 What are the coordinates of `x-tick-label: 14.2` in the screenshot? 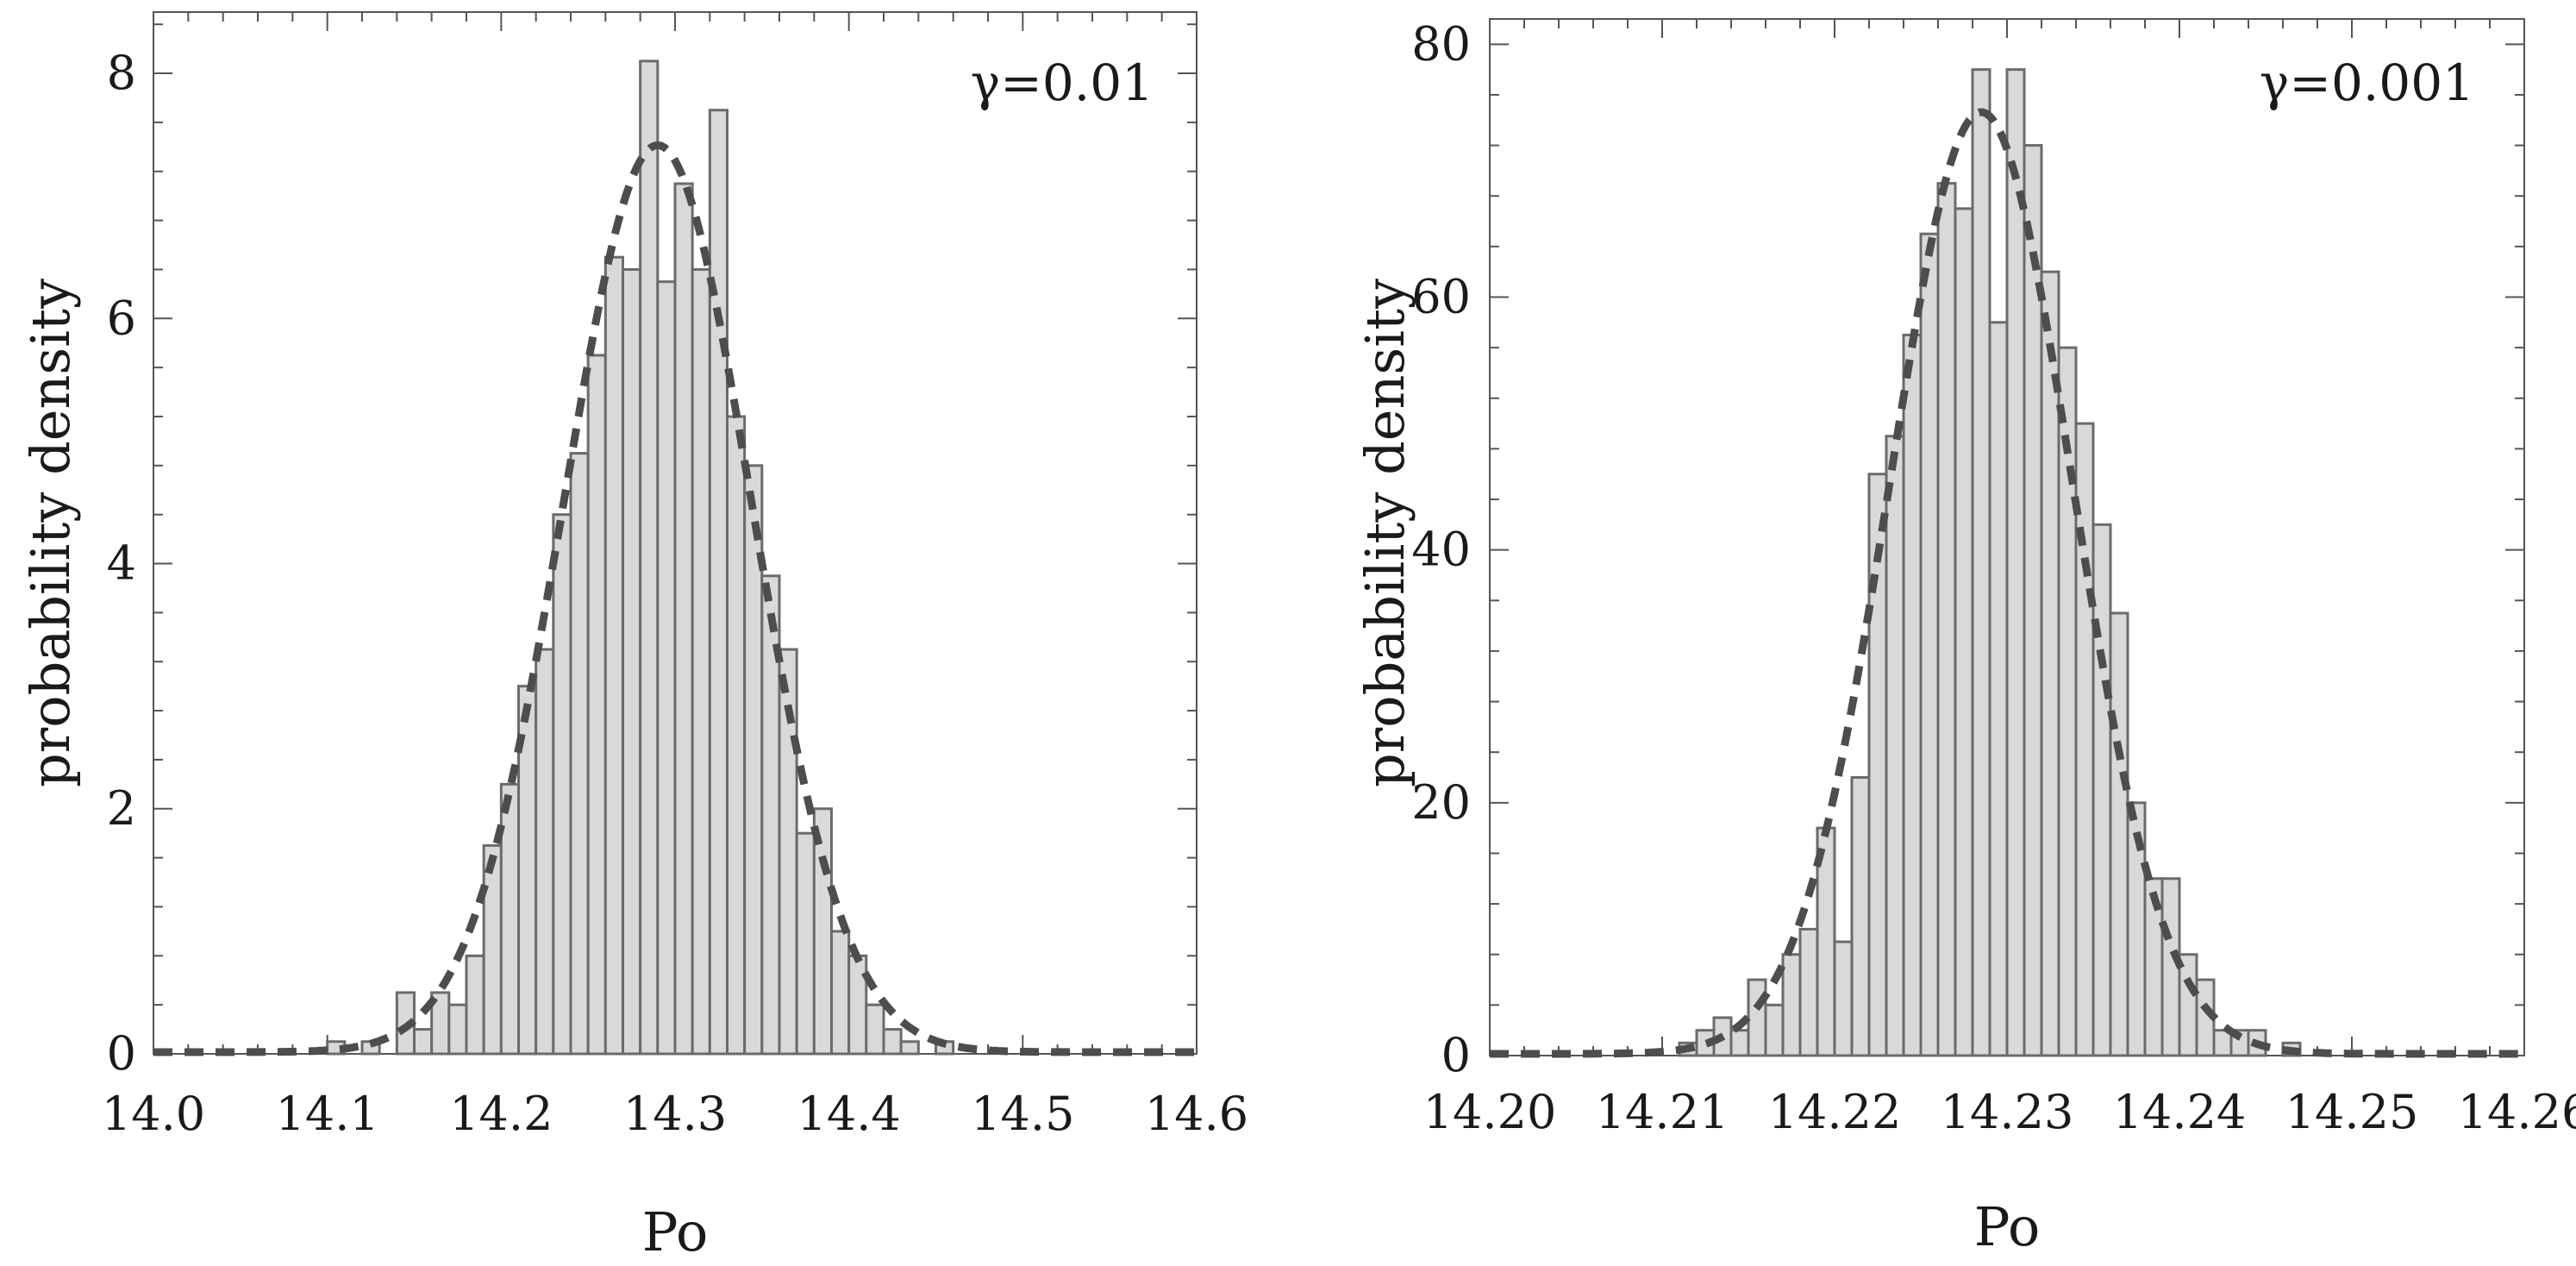 It's located at (501, 1114).